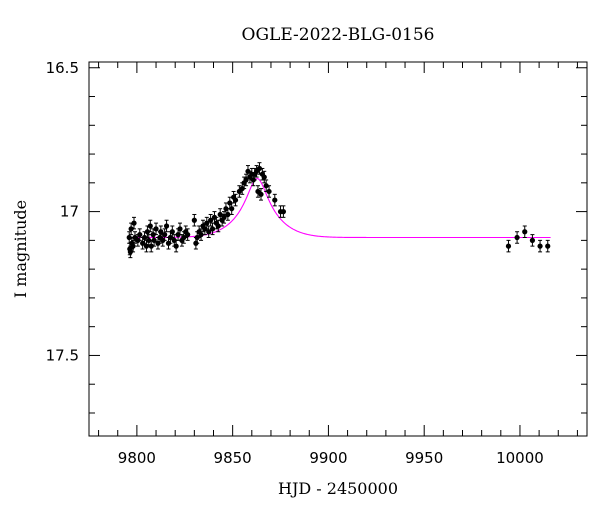 The width and height of the screenshot is (600, 512). What do you see at coordinates (338, 488) in the screenshot?
I see `x-axis-label: HJD - 2450000` at bounding box center [338, 488].